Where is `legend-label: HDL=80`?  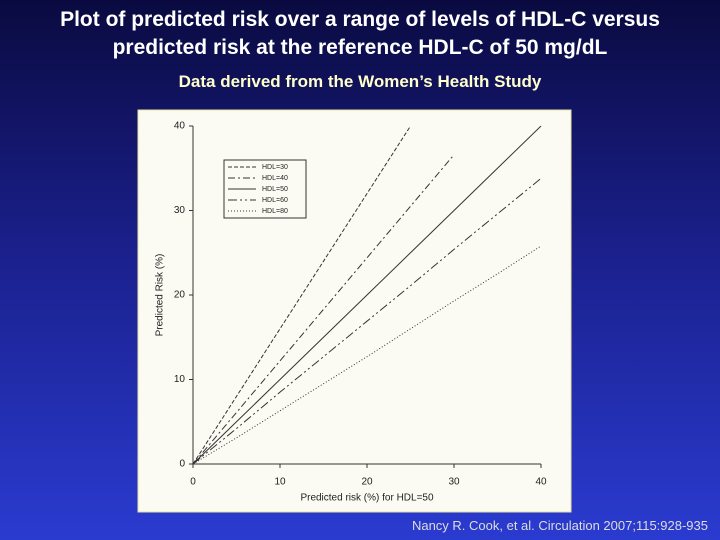
legend-label: HDL=80 is located at coordinates (275, 211).